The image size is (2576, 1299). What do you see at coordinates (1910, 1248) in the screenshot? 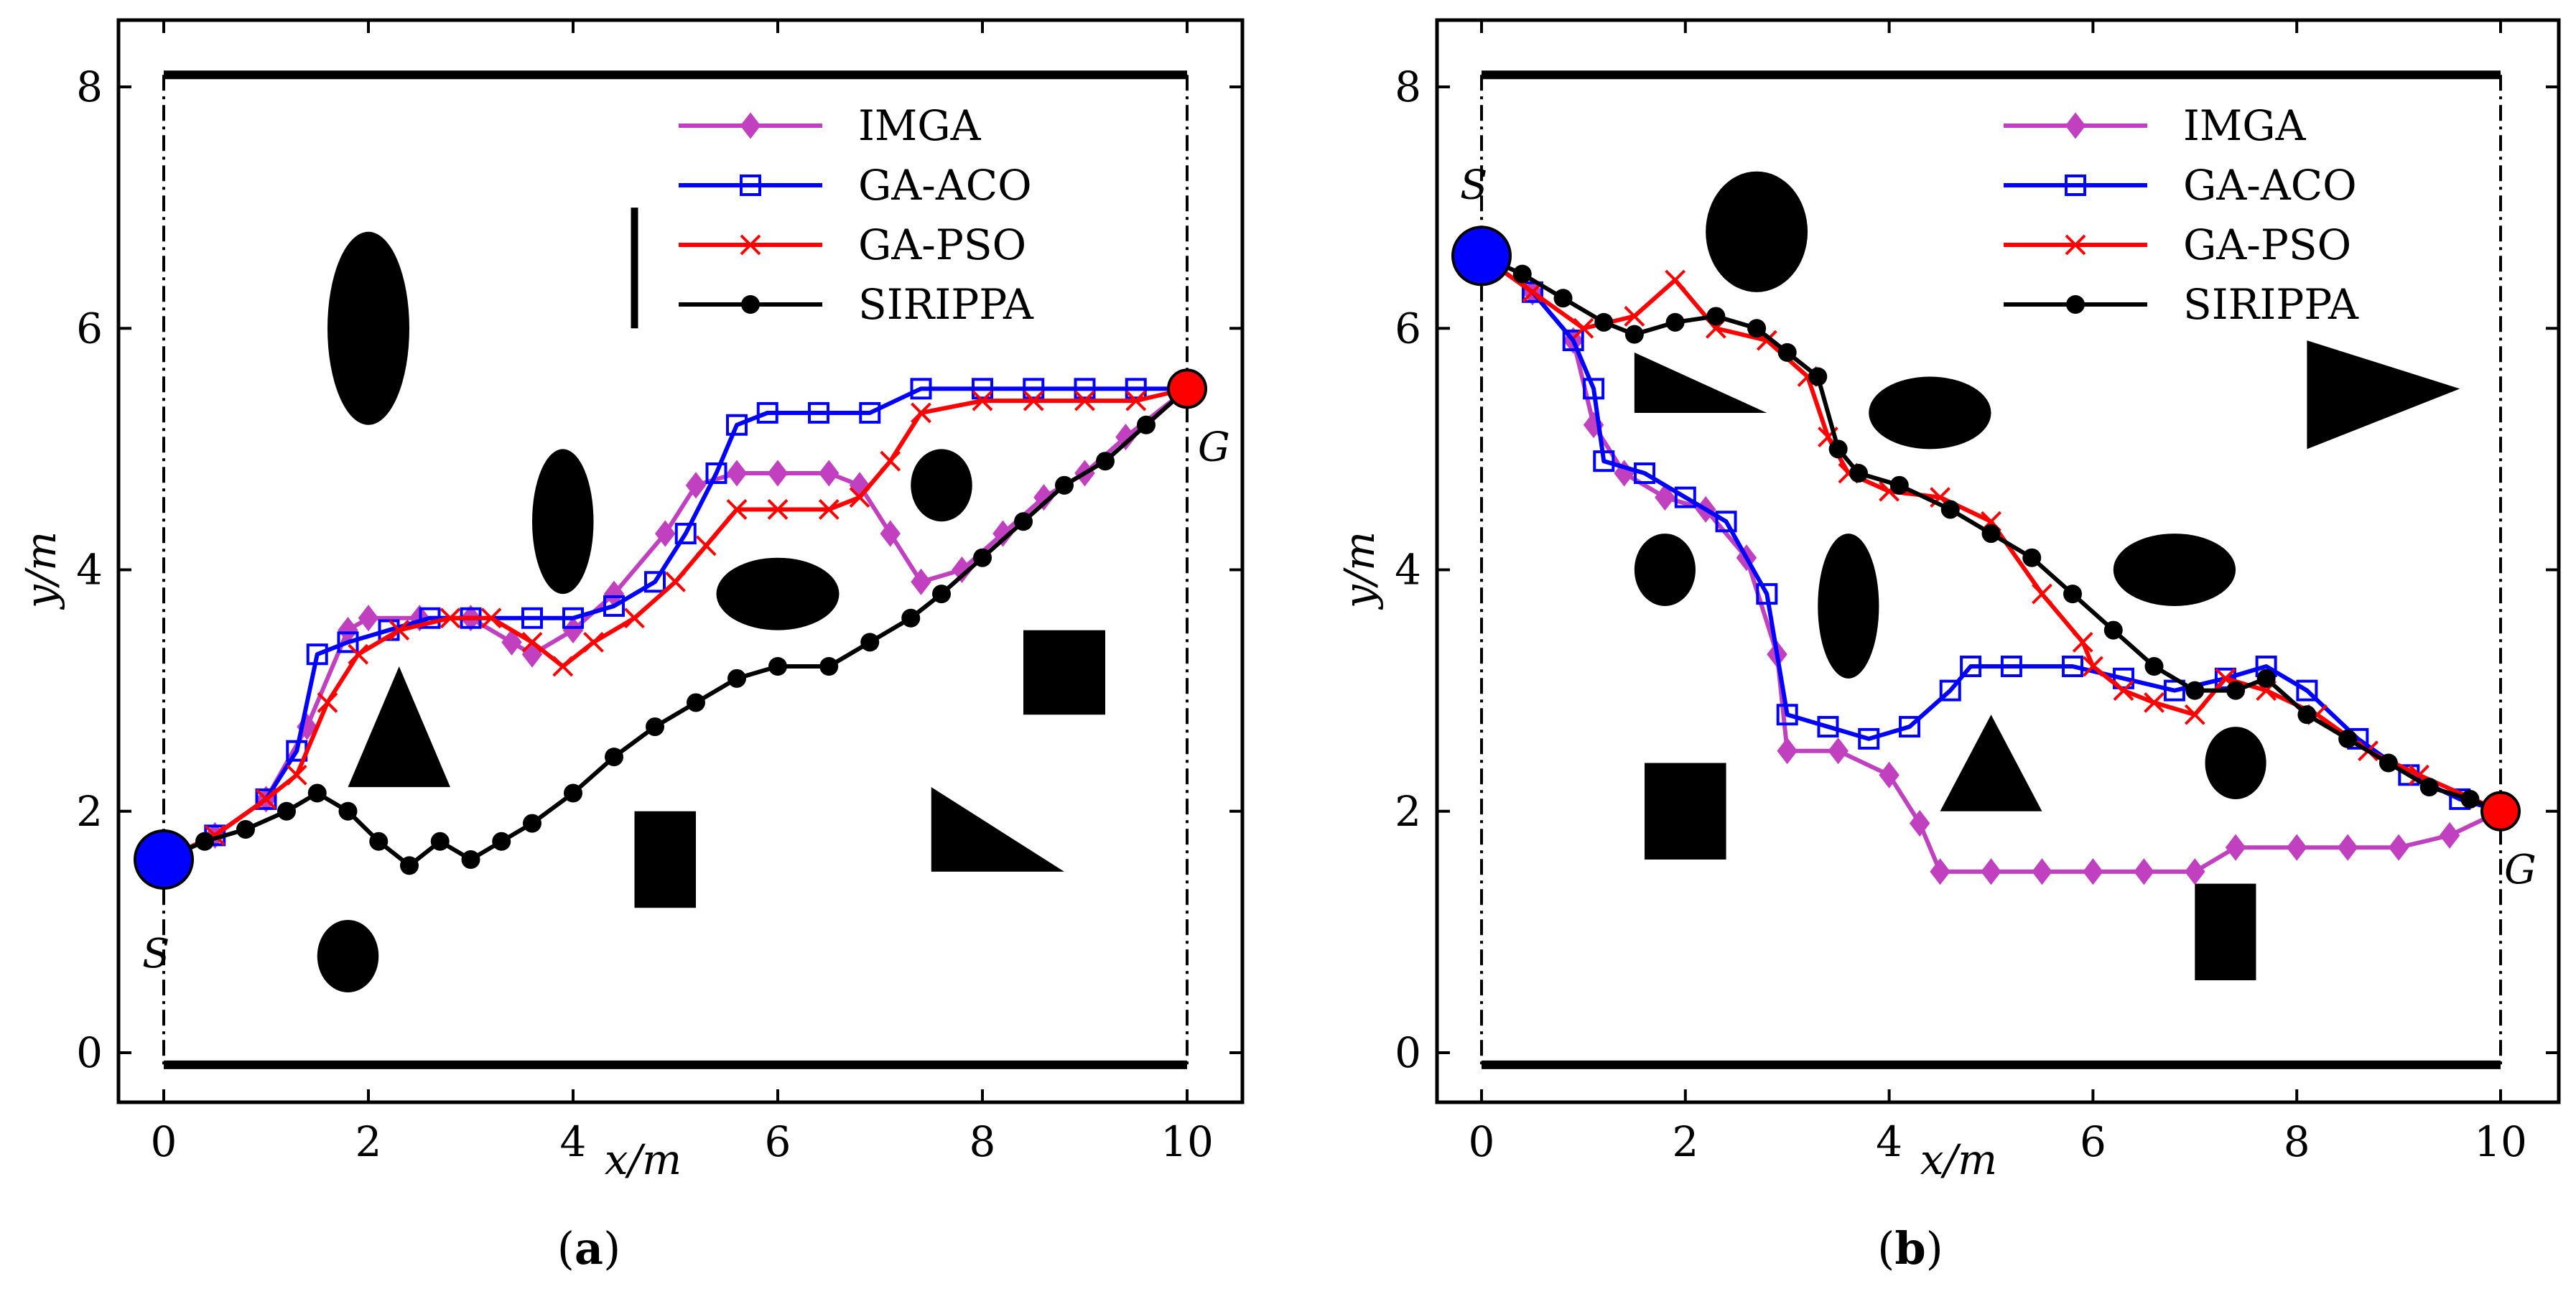
I see `panel-b-caption: (b)` at bounding box center [1910, 1248].